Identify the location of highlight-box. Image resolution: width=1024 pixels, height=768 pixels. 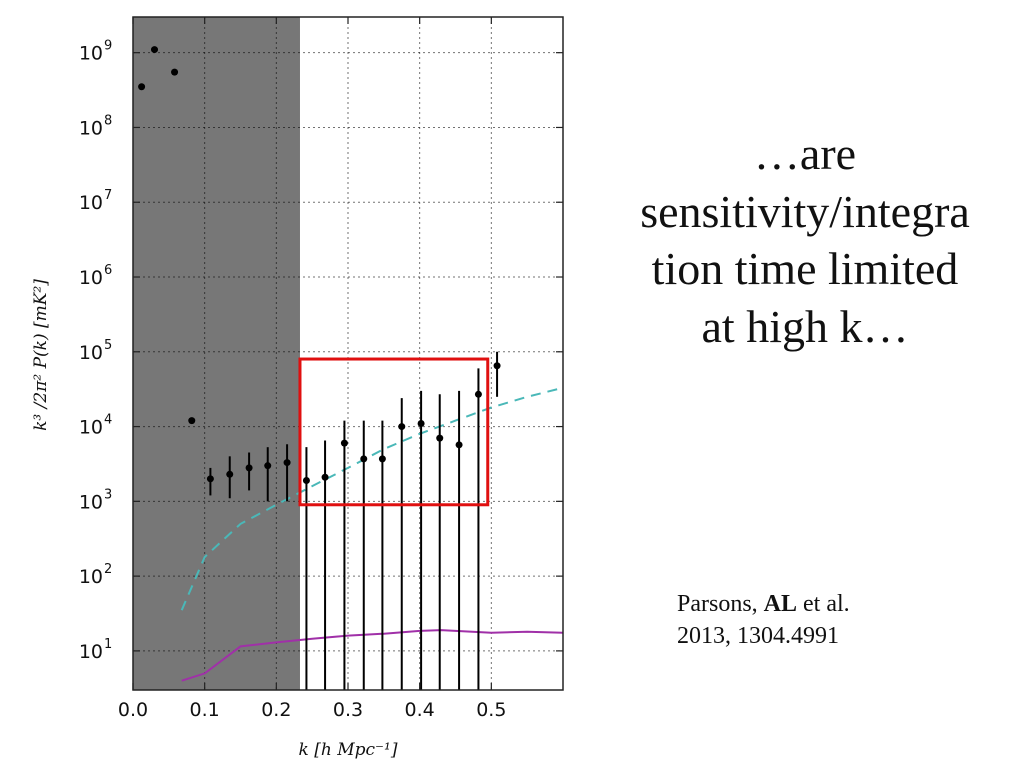
(394, 432).